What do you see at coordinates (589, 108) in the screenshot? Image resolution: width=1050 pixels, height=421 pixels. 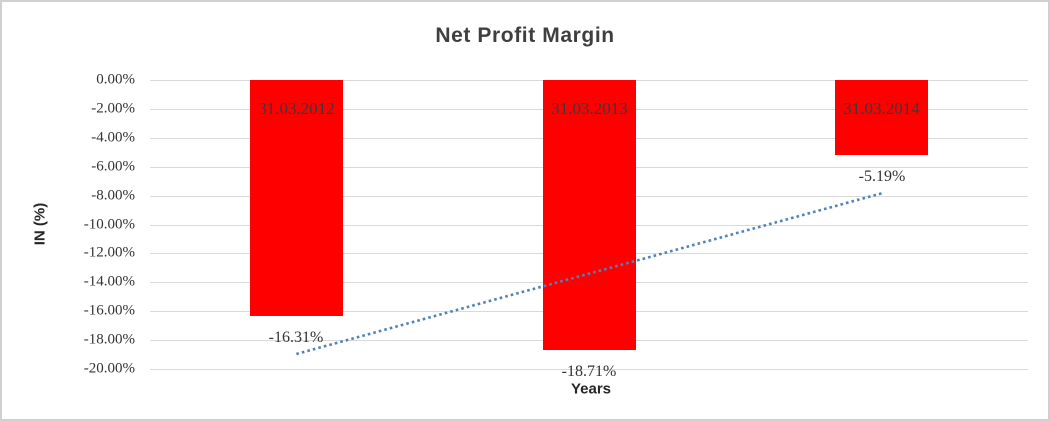 I see `bar-category-label: 31.03.2013` at bounding box center [589, 108].